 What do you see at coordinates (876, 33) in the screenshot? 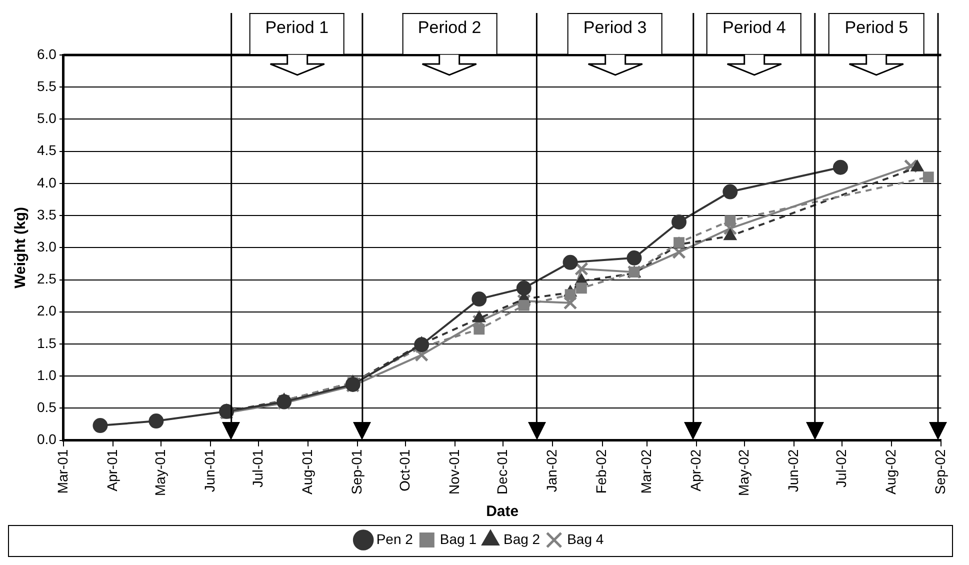
I see `text: Period 5` at bounding box center [876, 33].